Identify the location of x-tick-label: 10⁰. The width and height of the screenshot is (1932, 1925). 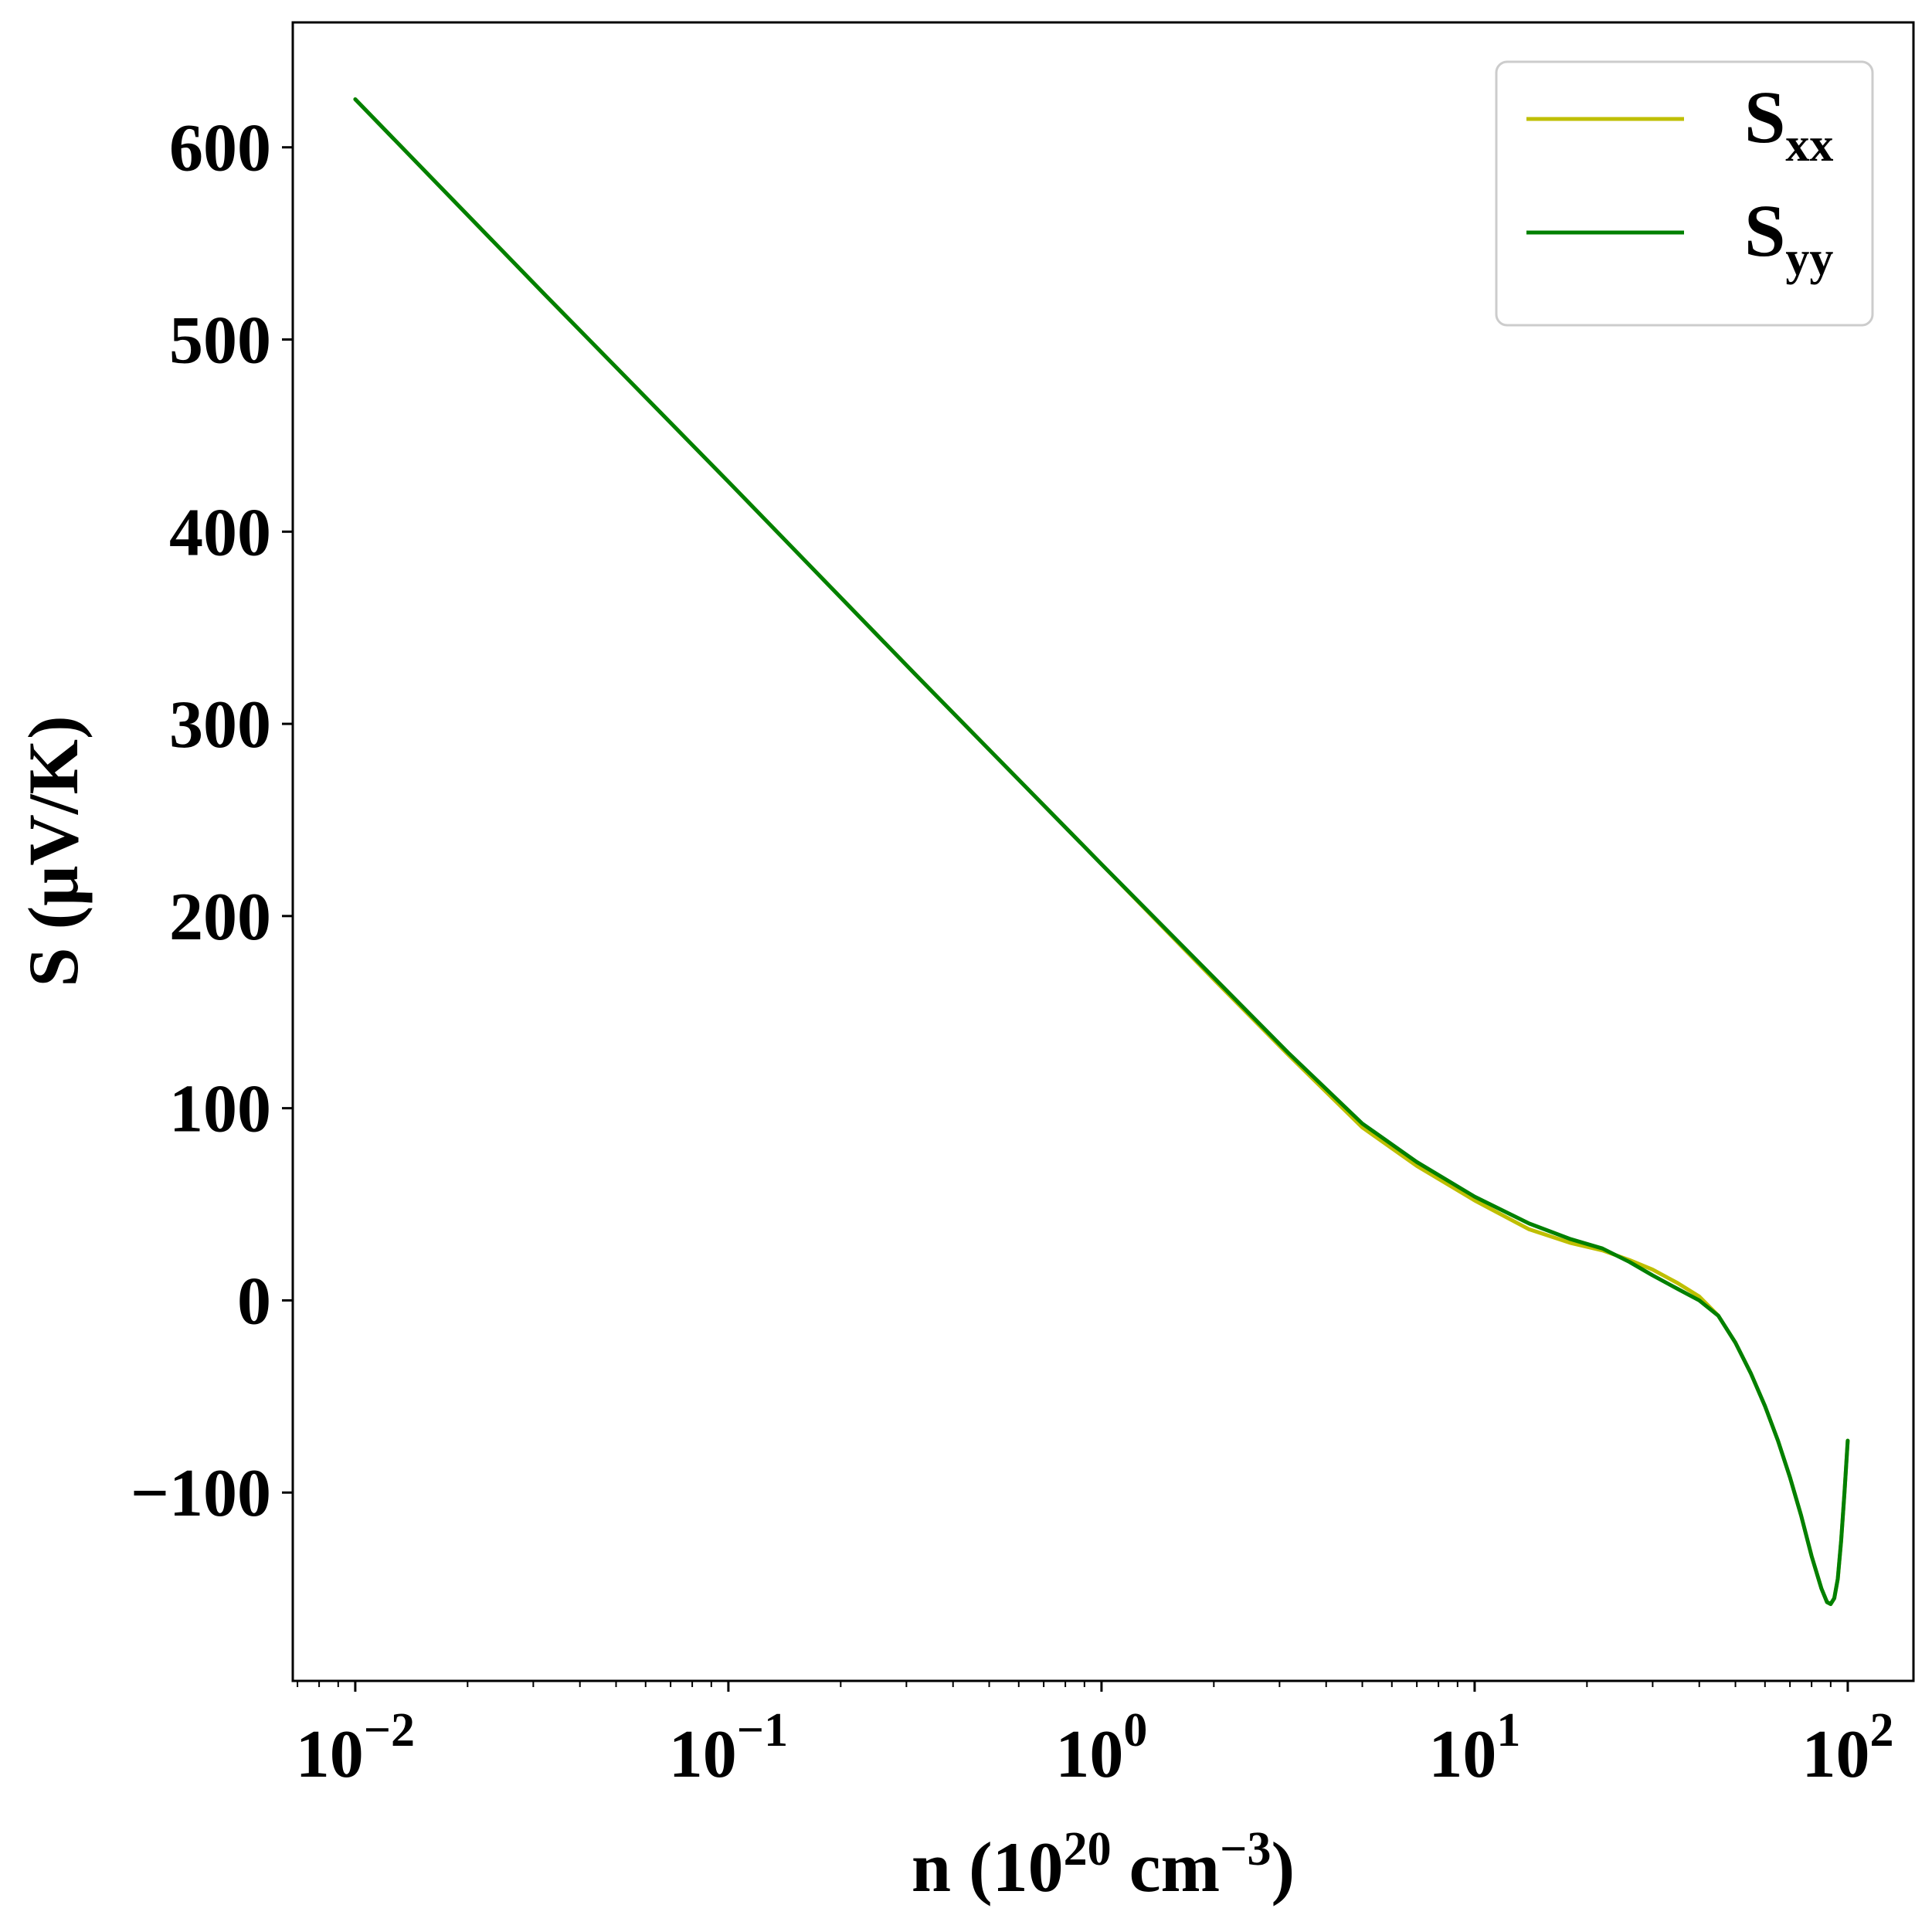
(1101, 1748).